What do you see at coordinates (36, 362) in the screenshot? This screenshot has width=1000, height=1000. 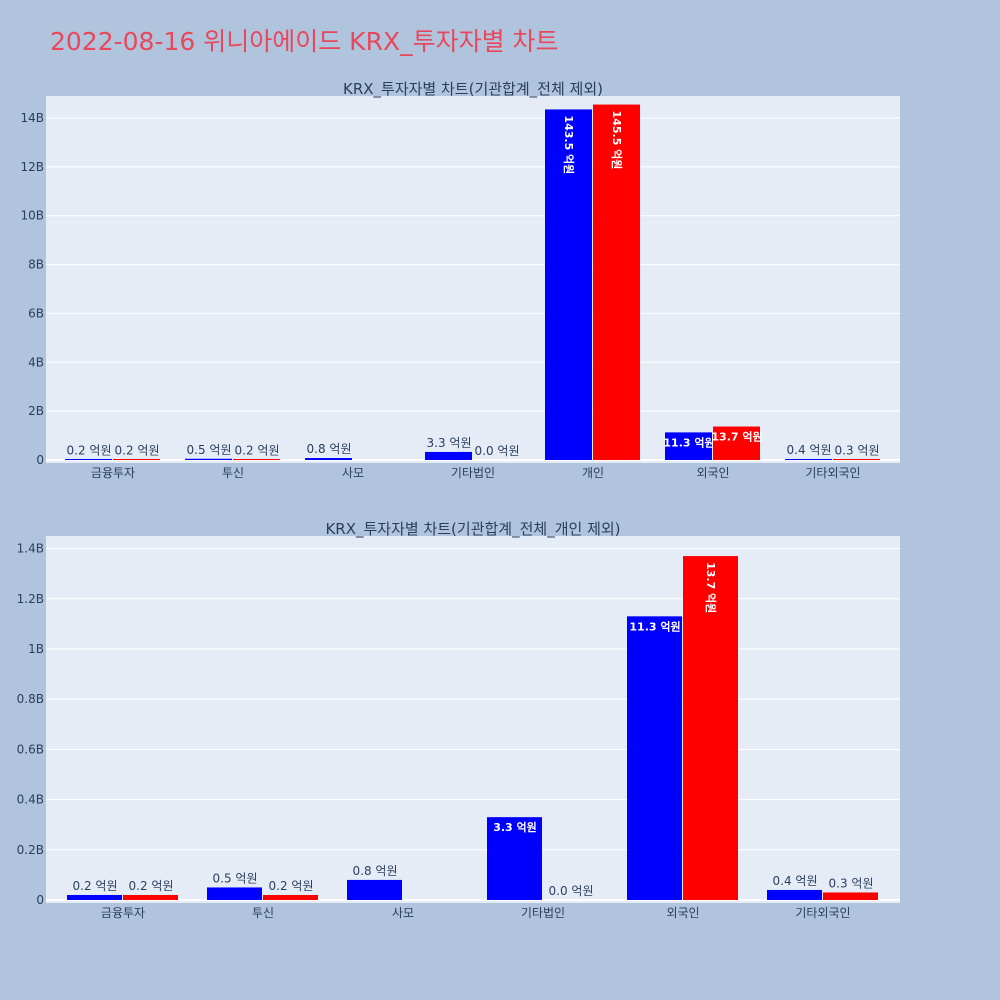 I see `y-tick-label: 4B` at bounding box center [36, 362].